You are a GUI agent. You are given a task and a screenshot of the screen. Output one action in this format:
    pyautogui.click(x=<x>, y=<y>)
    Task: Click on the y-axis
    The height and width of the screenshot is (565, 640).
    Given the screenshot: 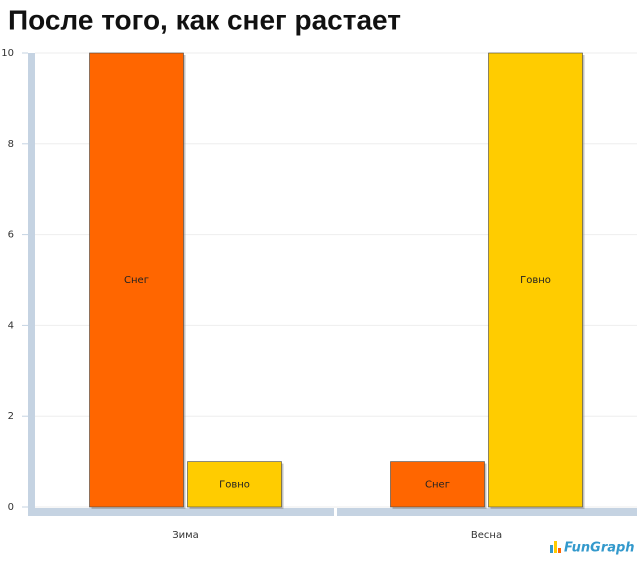 What is the action you would take?
    pyautogui.click(x=31, y=284)
    